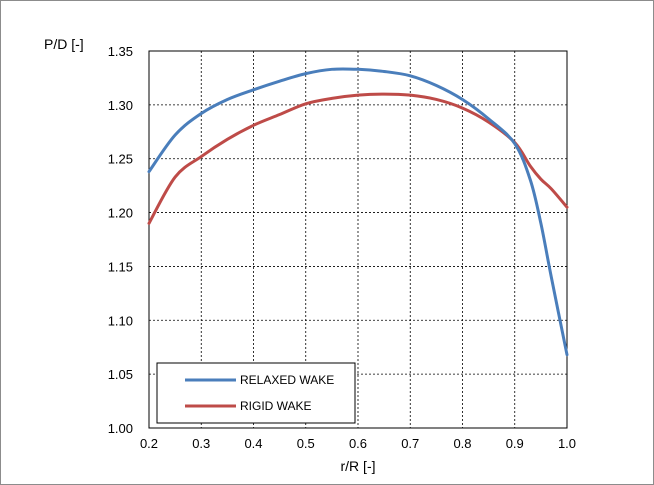 The image size is (654, 485). I want to click on legend: RELAXED WAKE RIGID WAKE, so click(256, 393).